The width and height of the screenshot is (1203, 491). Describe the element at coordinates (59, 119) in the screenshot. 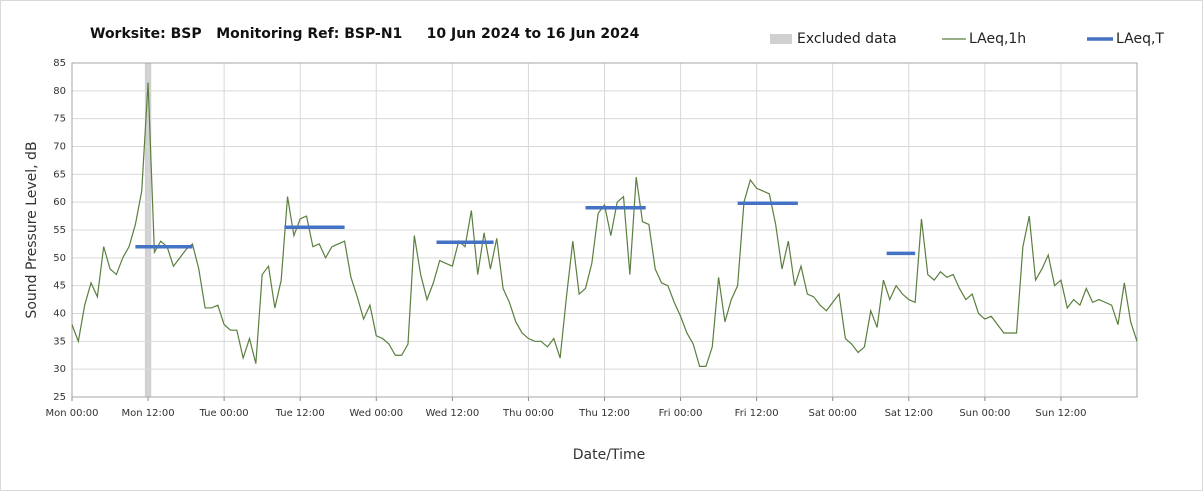

I see `y-tick-label: 75` at that location.